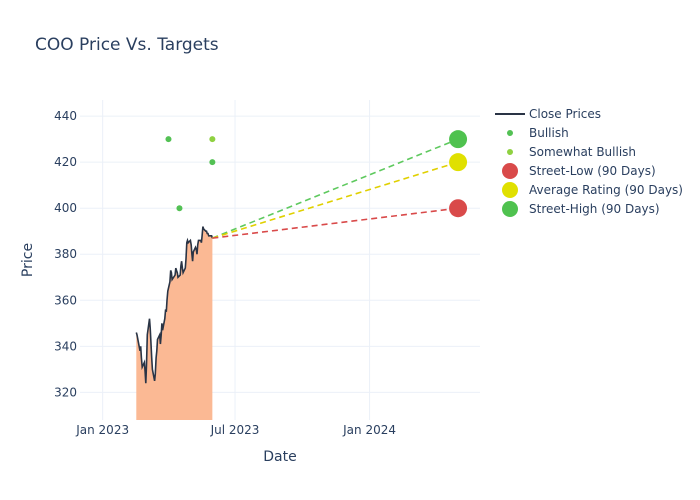  What do you see at coordinates (458, 208) in the screenshot?
I see `target-street-low-days` at bounding box center [458, 208].